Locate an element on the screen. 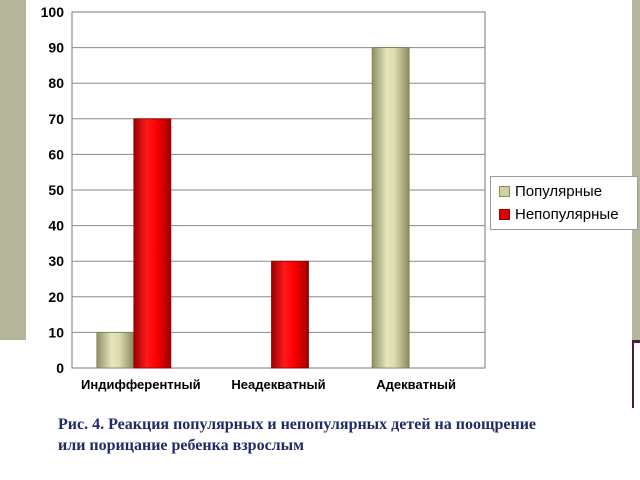 The width and height of the screenshot is (640, 480). x-axis-labels: Индифферентный Неадекватный Адекватный is located at coordinates (268, 384).